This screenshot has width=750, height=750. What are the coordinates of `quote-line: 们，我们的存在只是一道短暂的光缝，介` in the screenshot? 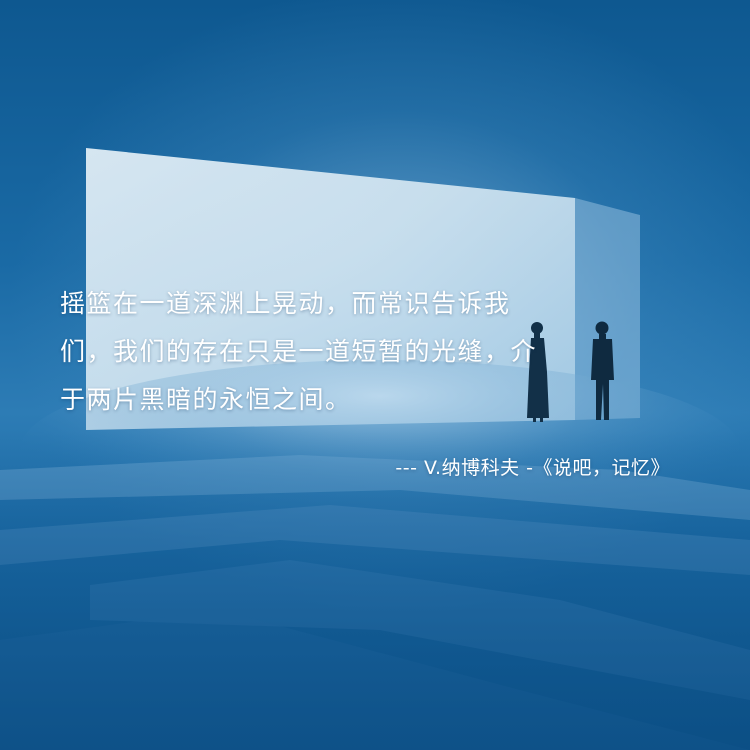 It's located at (299, 351).